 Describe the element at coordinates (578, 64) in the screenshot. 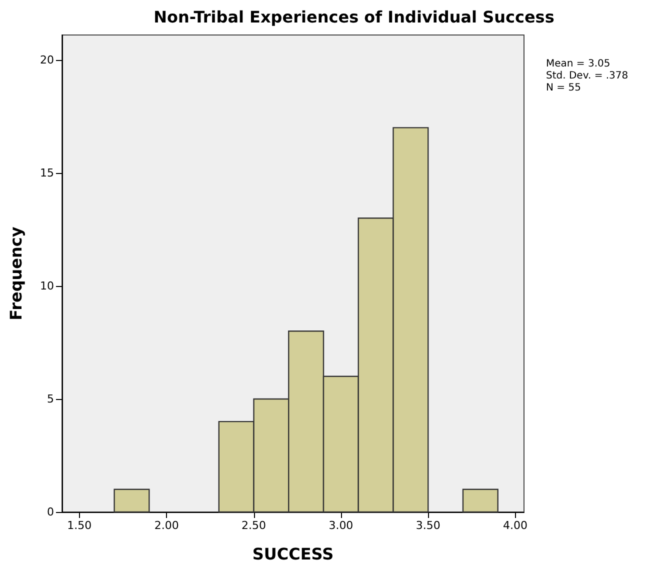

I see `text: Mean = 3.05` at that location.